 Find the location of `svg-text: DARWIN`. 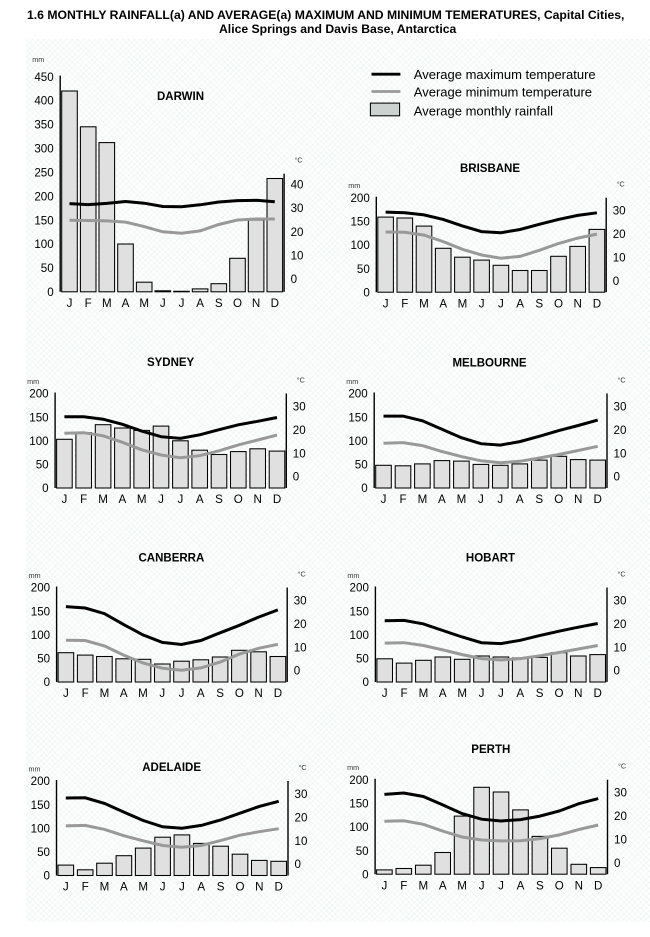

svg-text: DARWIN is located at coordinates (180, 97).